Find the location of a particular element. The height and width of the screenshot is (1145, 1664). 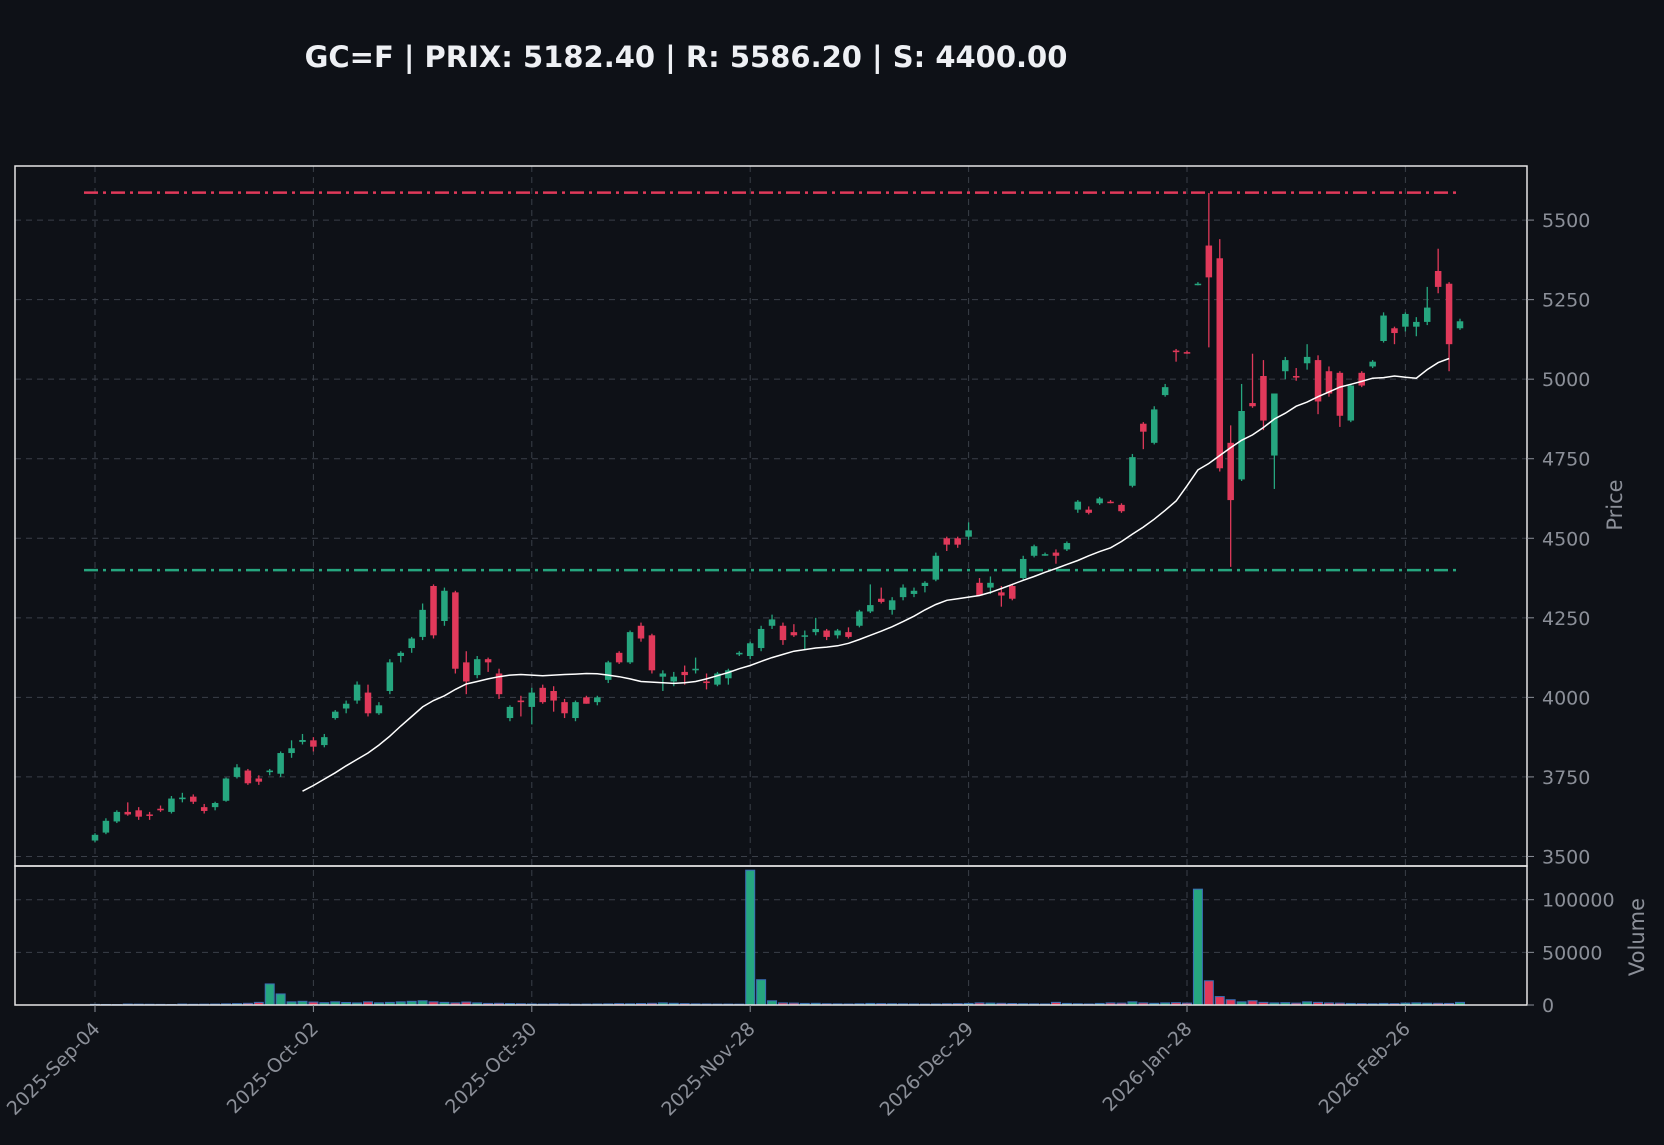

volume-panel-frame is located at coordinates (771, 935).